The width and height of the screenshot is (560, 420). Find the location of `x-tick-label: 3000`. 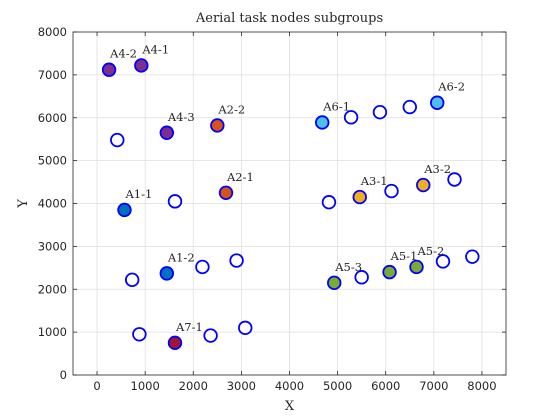

x-tick-label: 3000 is located at coordinates (241, 386).